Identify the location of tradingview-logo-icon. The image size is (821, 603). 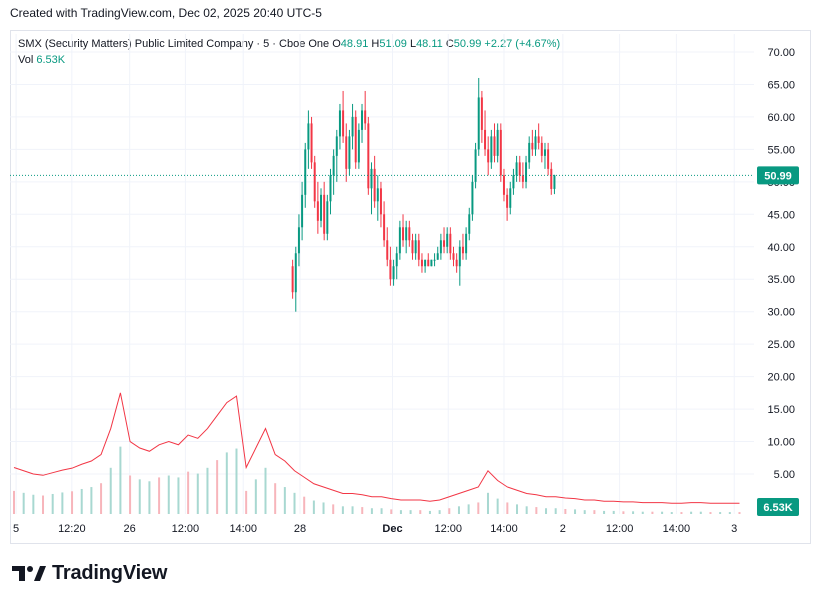
(29, 573).